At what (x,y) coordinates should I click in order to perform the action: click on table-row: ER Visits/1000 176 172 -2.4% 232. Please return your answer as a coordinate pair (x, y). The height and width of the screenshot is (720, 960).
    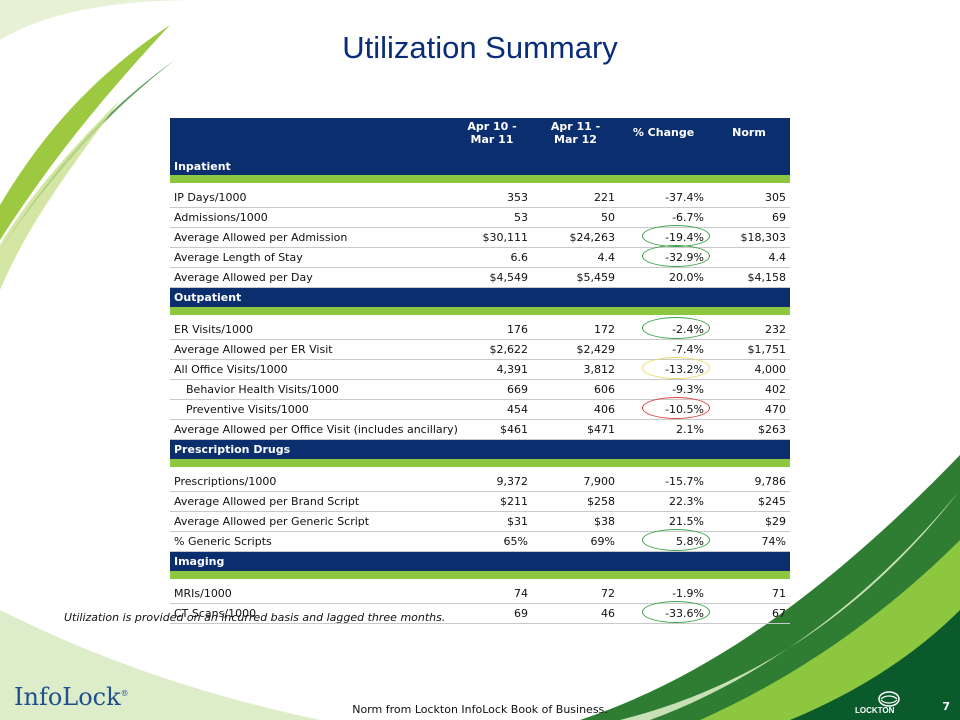
    Looking at the image, I should click on (480, 328).